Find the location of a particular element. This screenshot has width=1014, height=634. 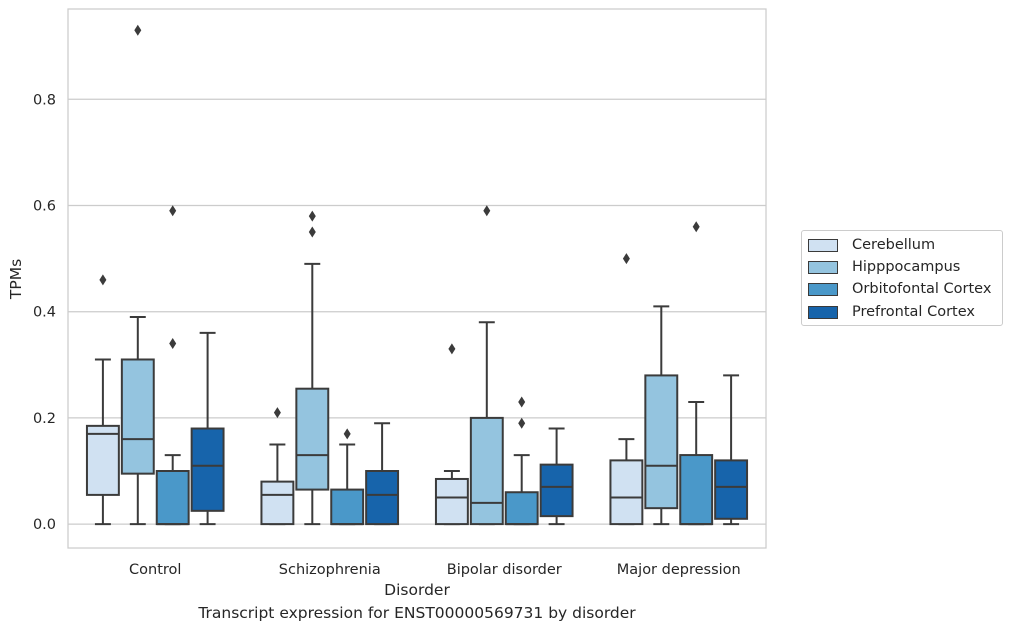

legend-item-hippocampus: Hipppocampus is located at coordinates (884, 267).